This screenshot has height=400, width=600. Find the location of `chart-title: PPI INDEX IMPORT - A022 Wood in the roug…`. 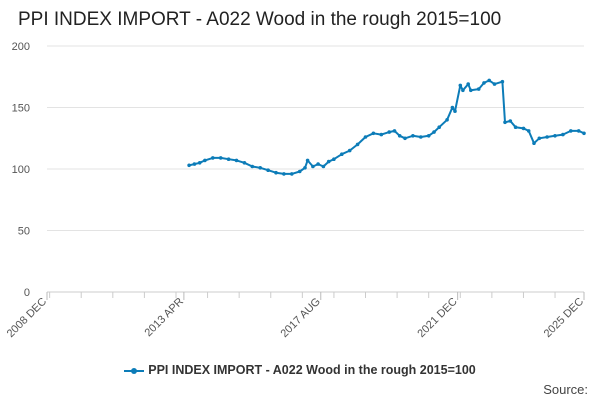

chart-title: PPI INDEX IMPORT - A022 Wood in the roug… is located at coordinates (260, 19).